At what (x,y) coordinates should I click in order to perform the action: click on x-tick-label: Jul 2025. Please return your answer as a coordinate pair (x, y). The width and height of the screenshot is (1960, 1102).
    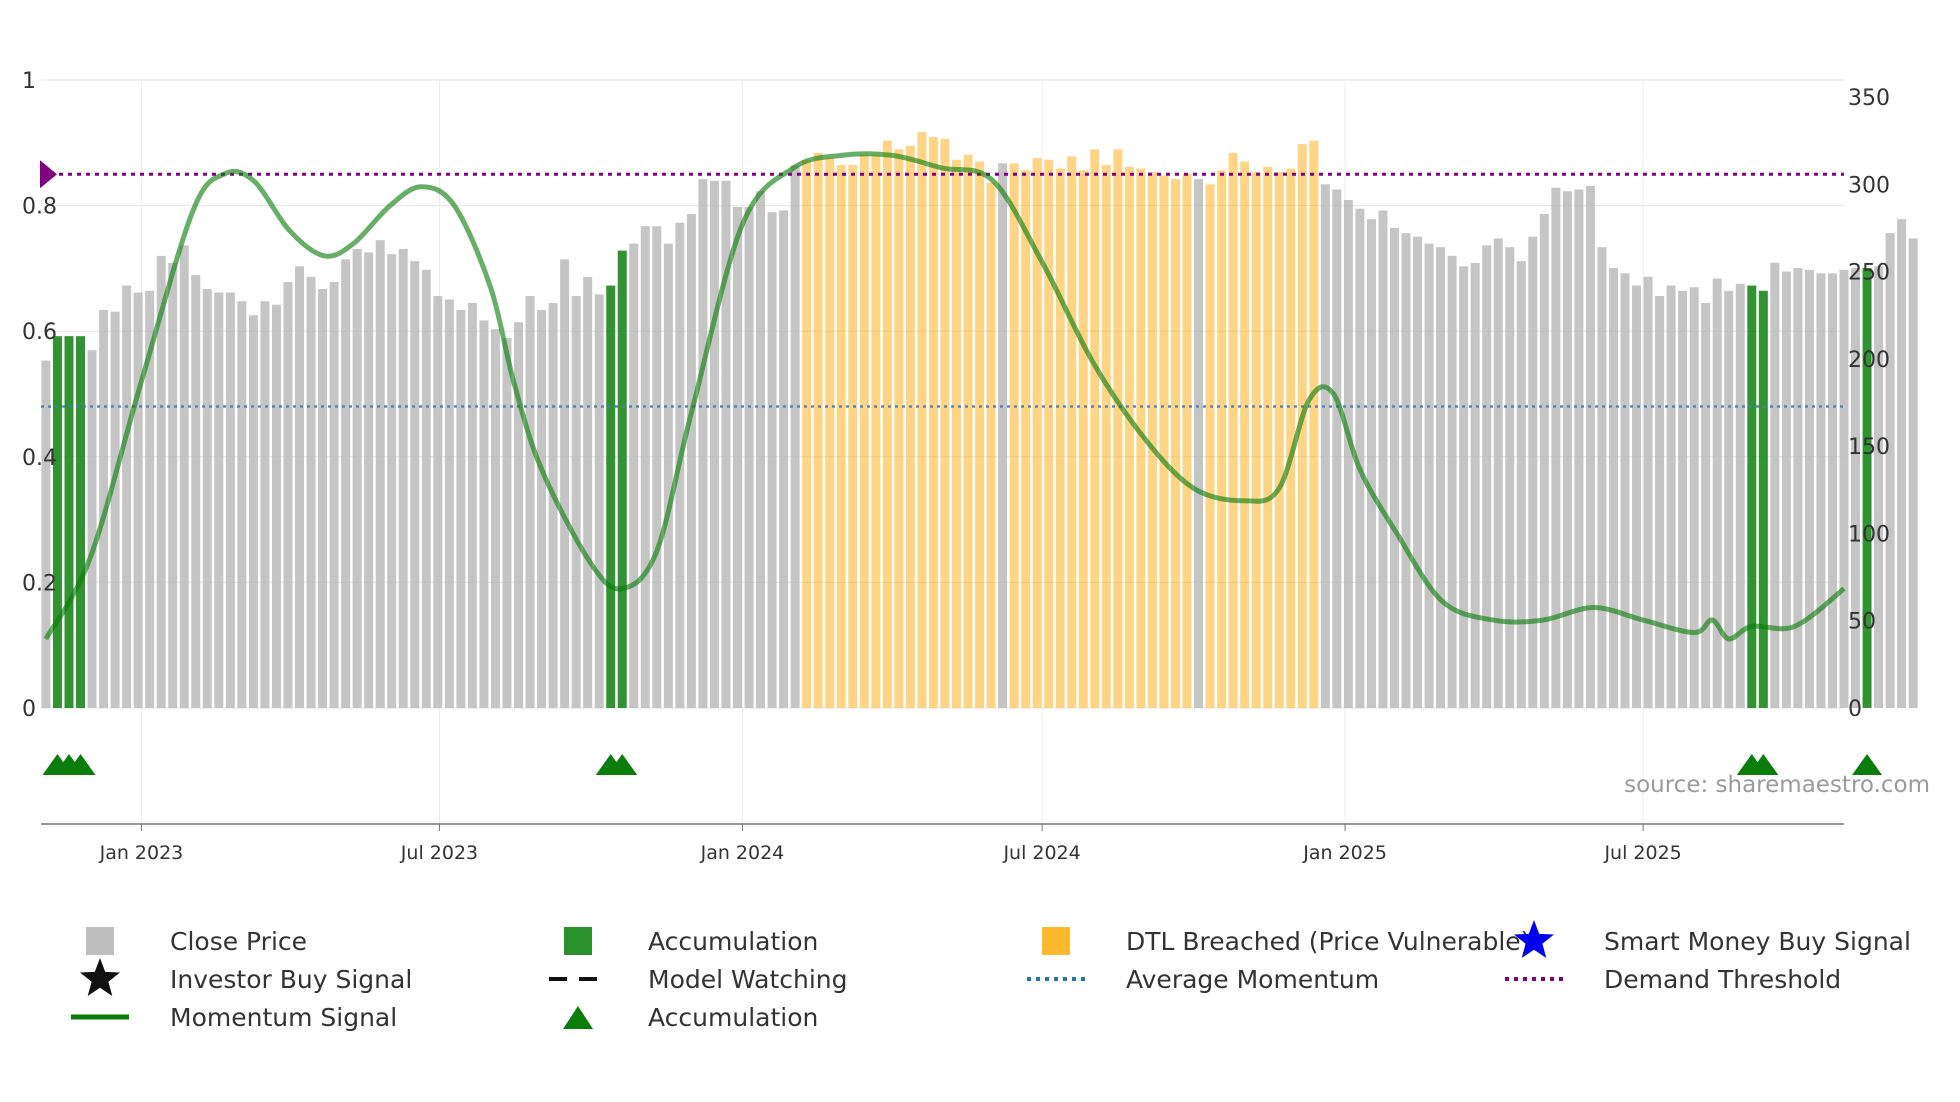
    Looking at the image, I should click on (1642, 853).